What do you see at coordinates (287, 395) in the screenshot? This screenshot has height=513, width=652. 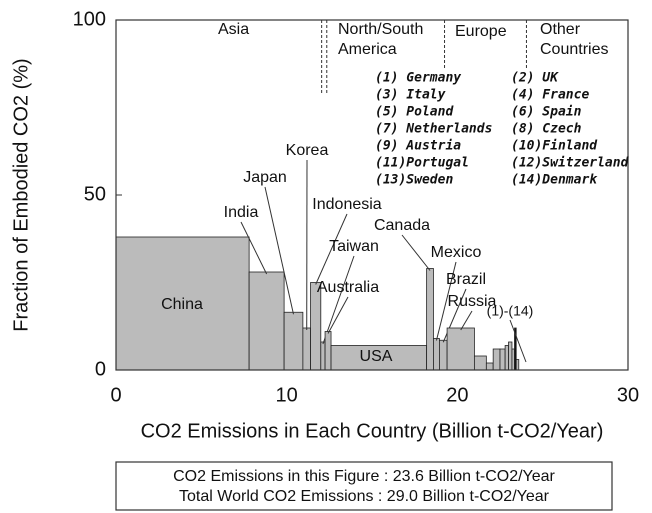 I see `x-tick-label: 10` at bounding box center [287, 395].